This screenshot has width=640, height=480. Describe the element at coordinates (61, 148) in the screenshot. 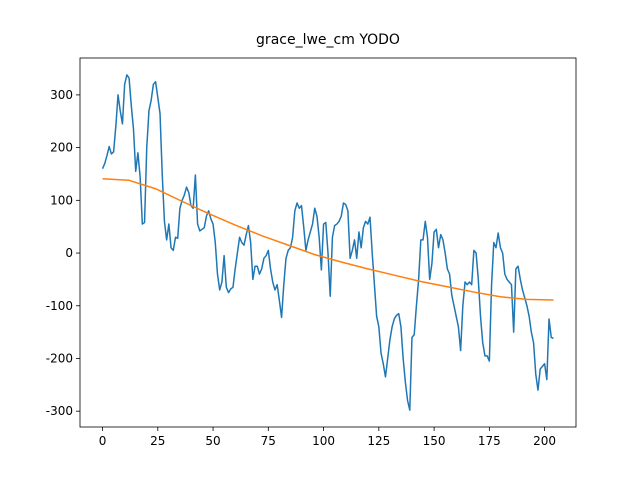

I see `y-tick-label: 200` at that location.